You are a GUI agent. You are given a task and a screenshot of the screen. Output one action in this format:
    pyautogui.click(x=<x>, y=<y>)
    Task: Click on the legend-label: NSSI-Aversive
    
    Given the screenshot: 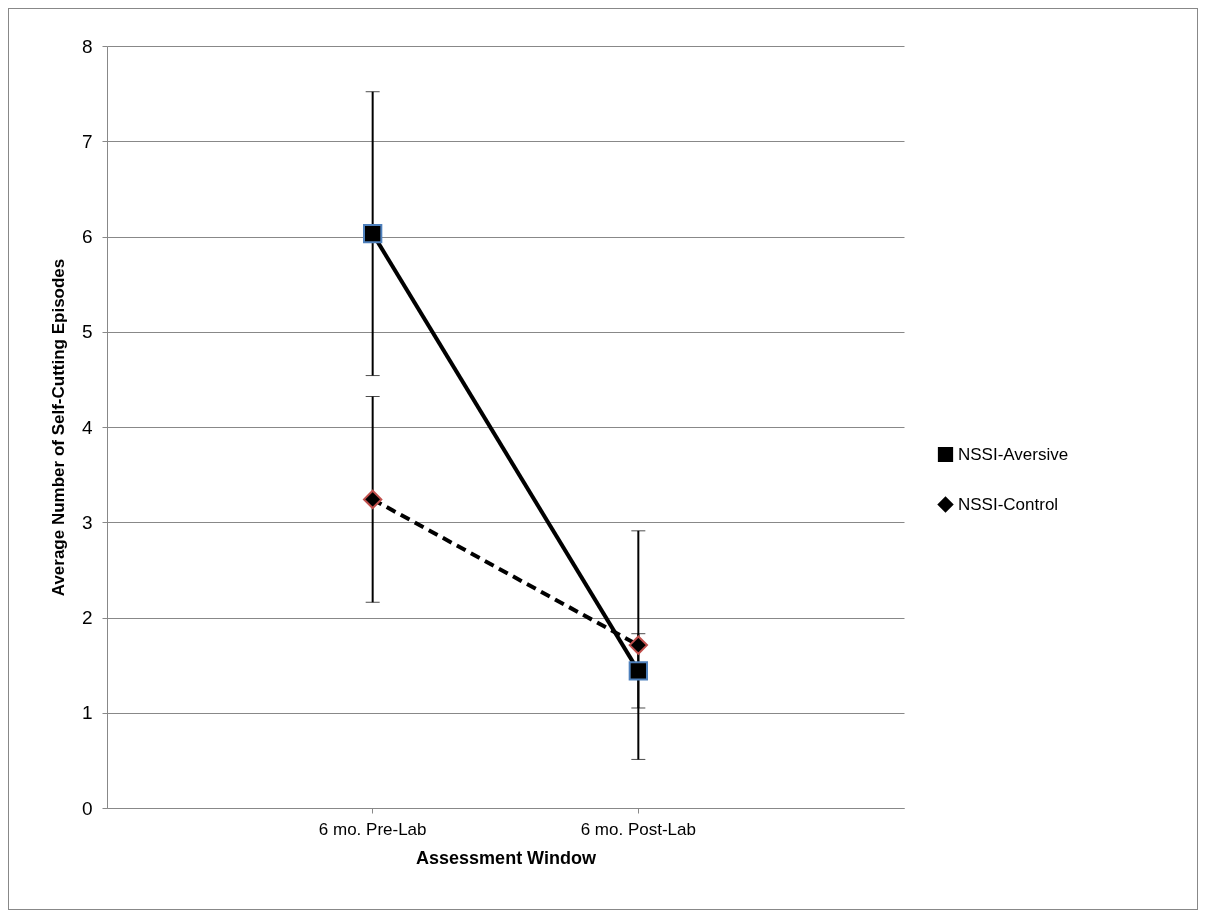 What is the action you would take?
    pyautogui.click(x=1013, y=454)
    